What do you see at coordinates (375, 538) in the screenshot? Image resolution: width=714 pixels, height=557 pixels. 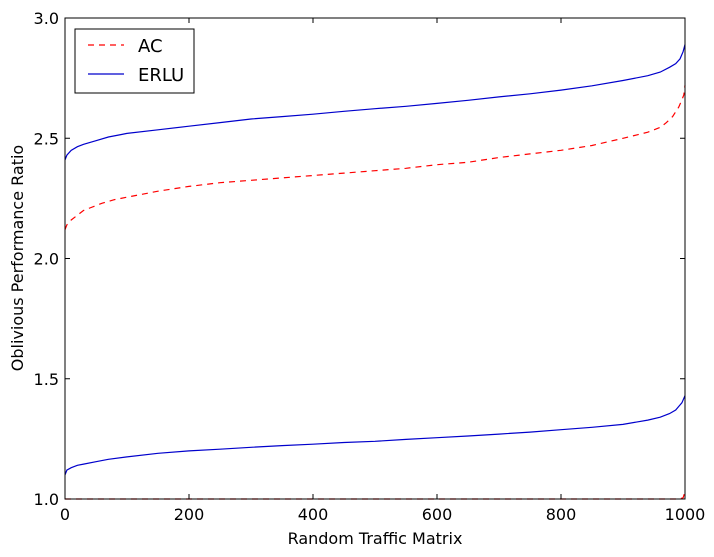 I see `x-axis-label: Random Traffic Matrix` at bounding box center [375, 538].